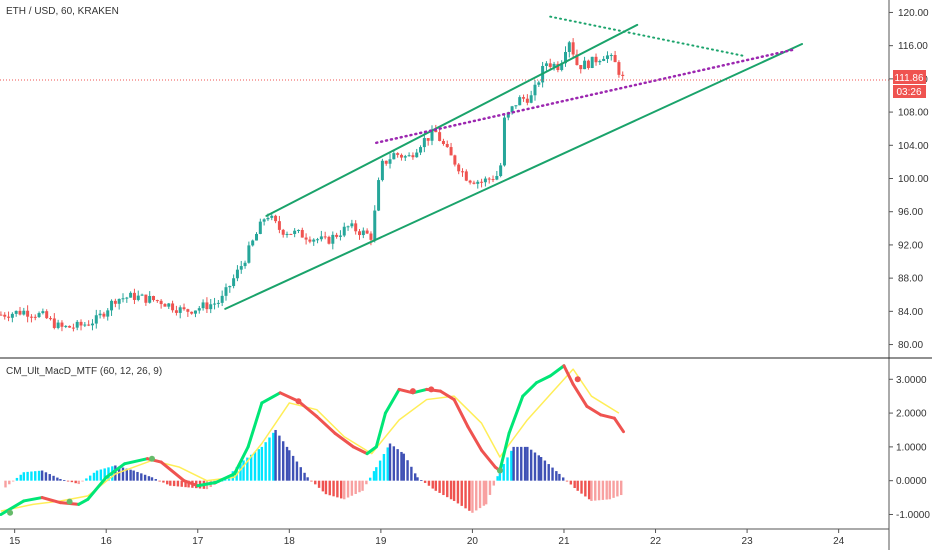 This screenshot has width=932, height=555. What do you see at coordinates (909, 84) in the screenshot?
I see `price-tag: 111.86 03:26` at bounding box center [909, 84].